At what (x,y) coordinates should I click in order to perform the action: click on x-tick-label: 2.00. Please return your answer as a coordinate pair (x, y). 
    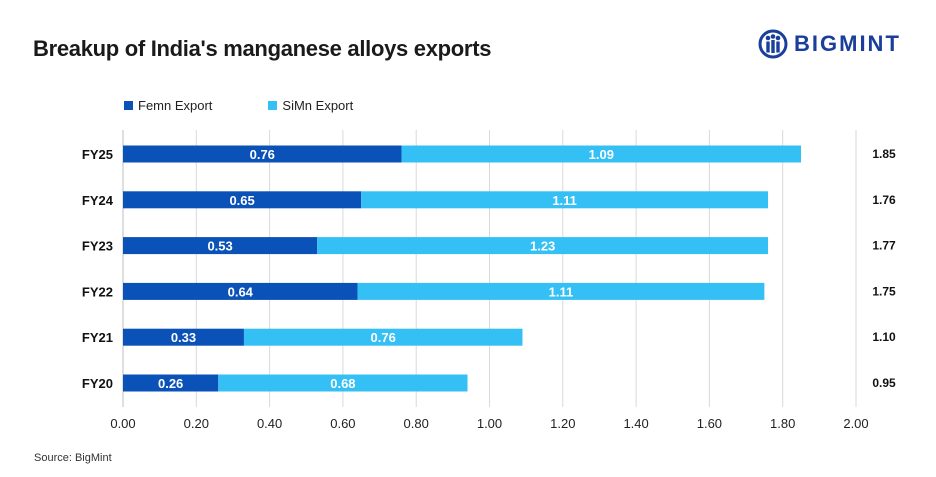
    Looking at the image, I should click on (855, 423).